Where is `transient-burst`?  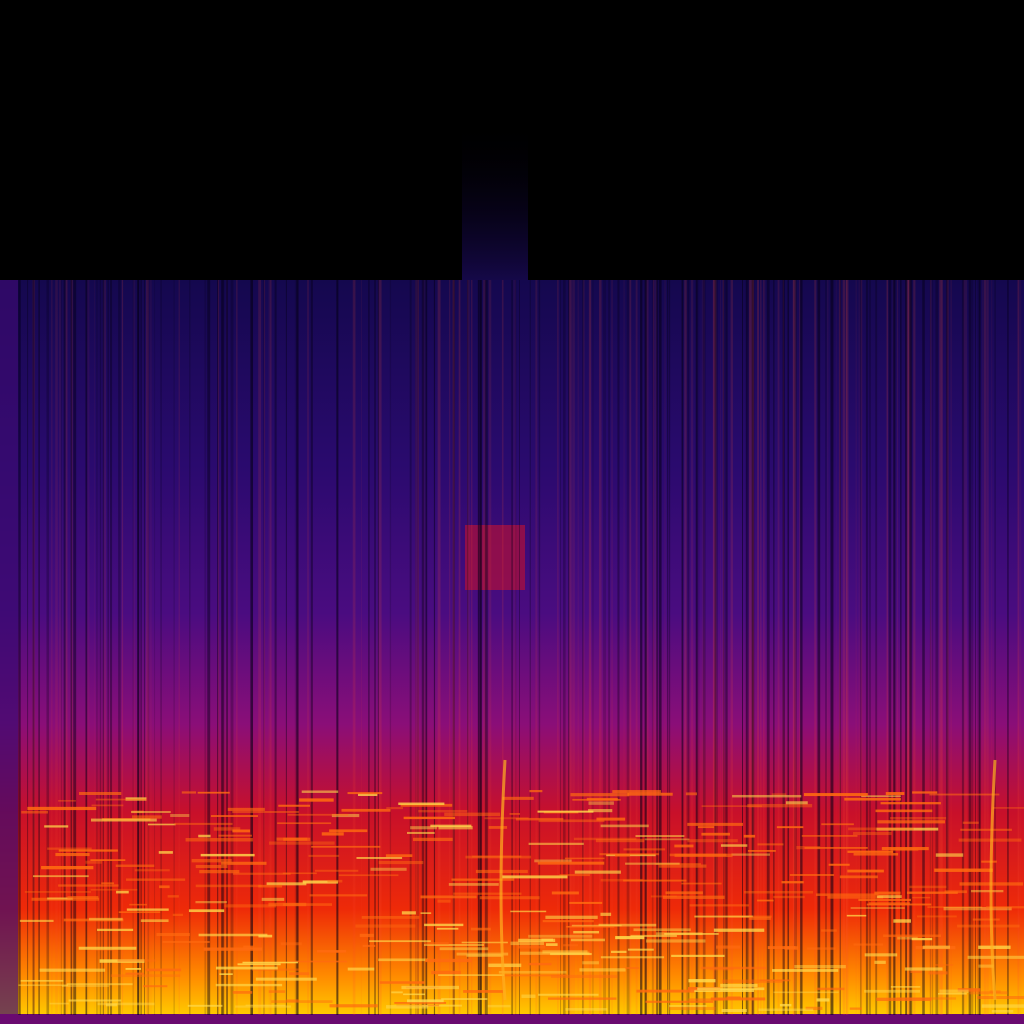
transient-burst is located at coordinates (495, 200).